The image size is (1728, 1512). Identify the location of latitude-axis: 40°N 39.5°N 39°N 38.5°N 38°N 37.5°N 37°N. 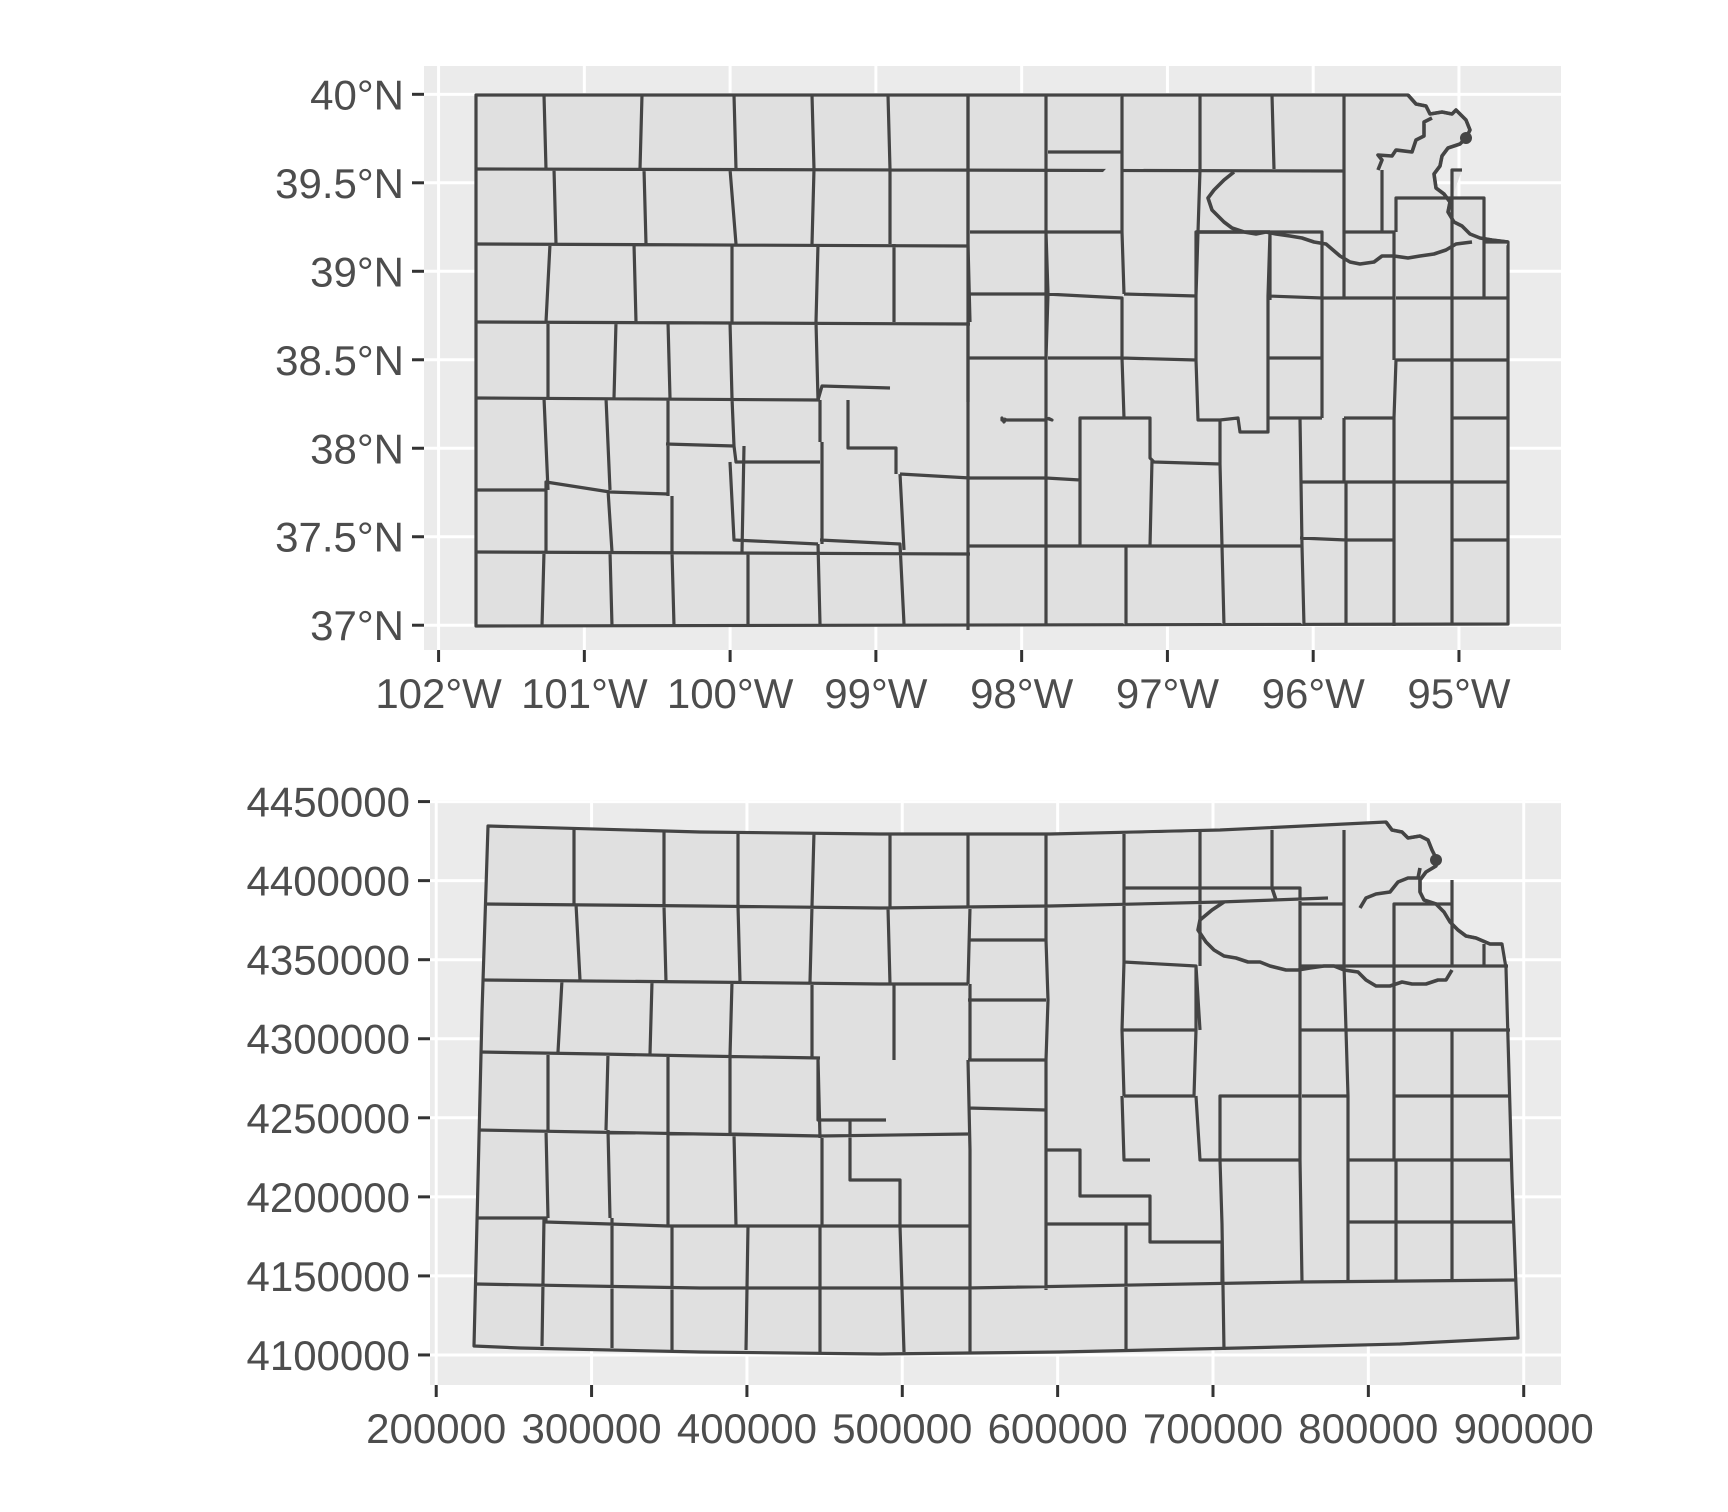
(349, 360).